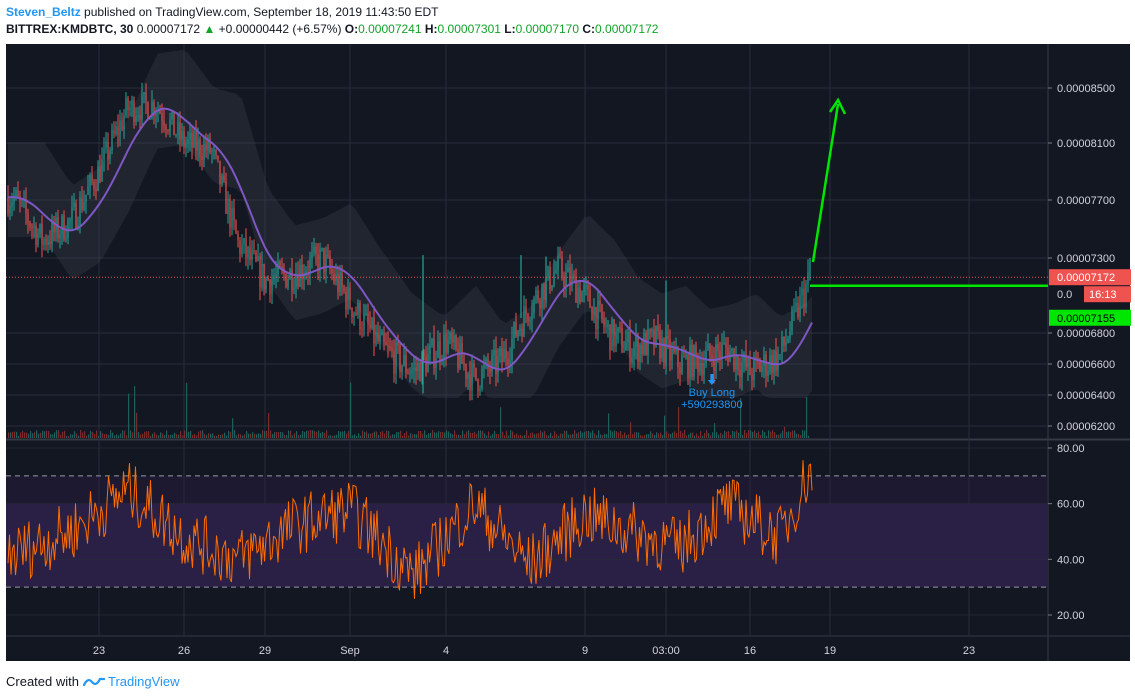 This screenshot has height=700, width=1135. Describe the element at coordinates (168, 29) in the screenshot. I see `last-price: 0.00007172` at that location.